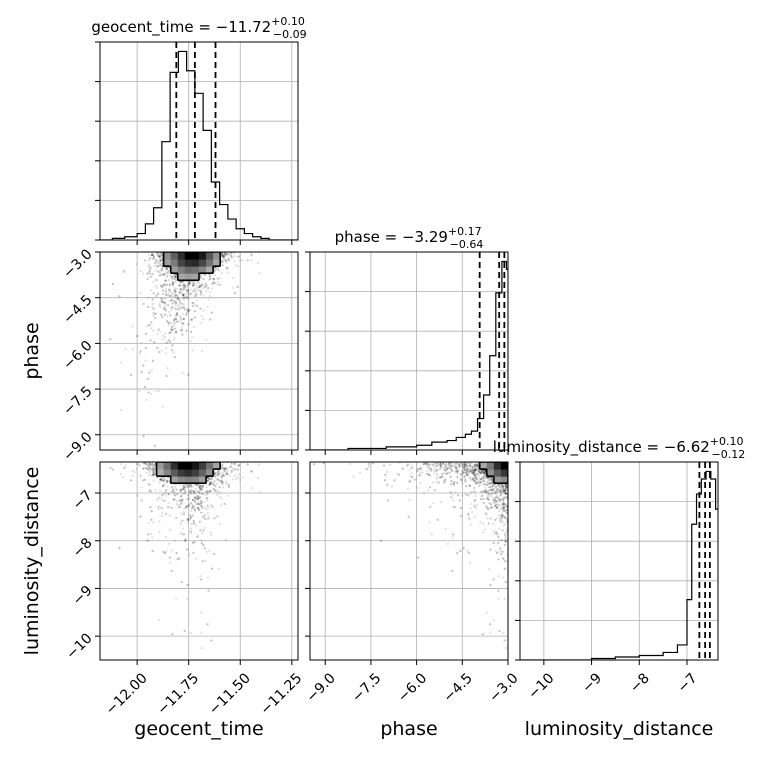 The width and height of the screenshot is (760, 760). I want to click on hist-phase-step-line, so click(409, 355).